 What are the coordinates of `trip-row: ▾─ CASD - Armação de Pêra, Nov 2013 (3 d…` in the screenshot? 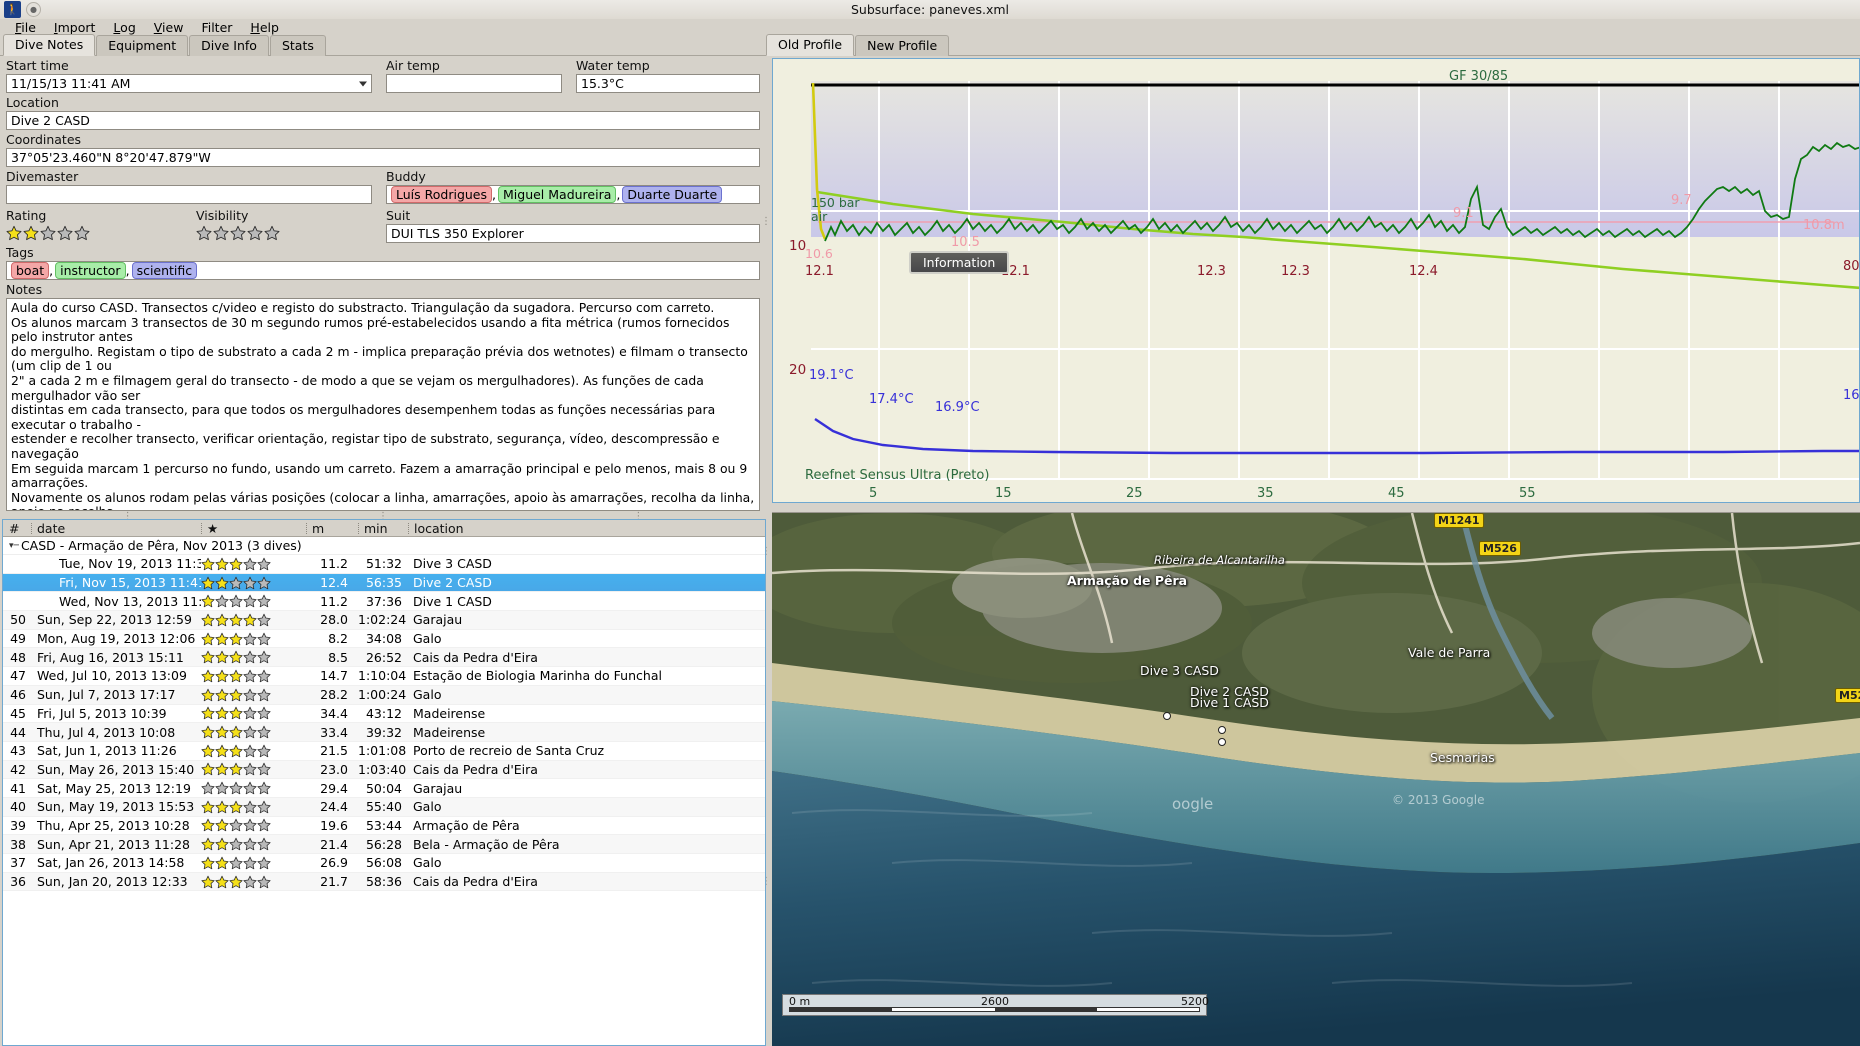 It's located at (384, 546).